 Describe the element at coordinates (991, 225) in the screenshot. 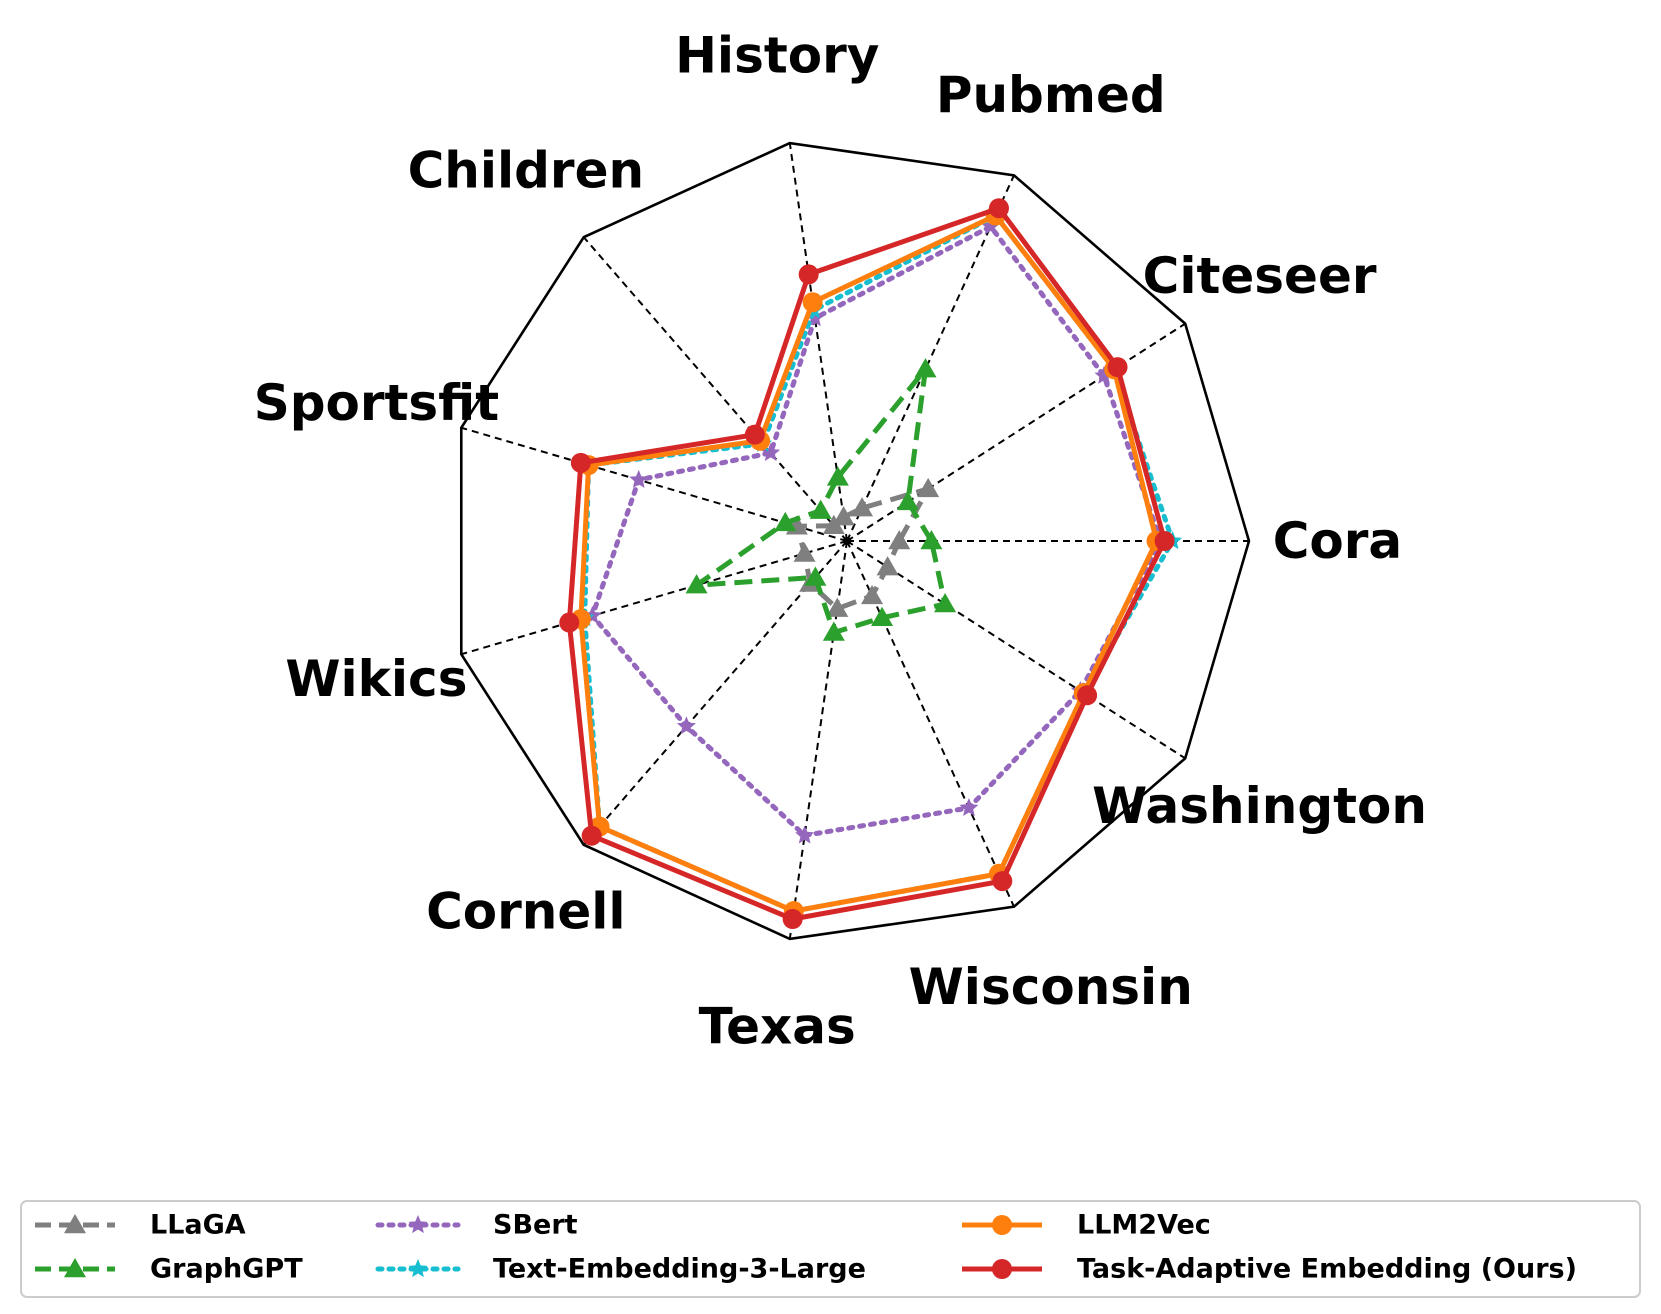

I see `point-sbert-pubmed` at that location.